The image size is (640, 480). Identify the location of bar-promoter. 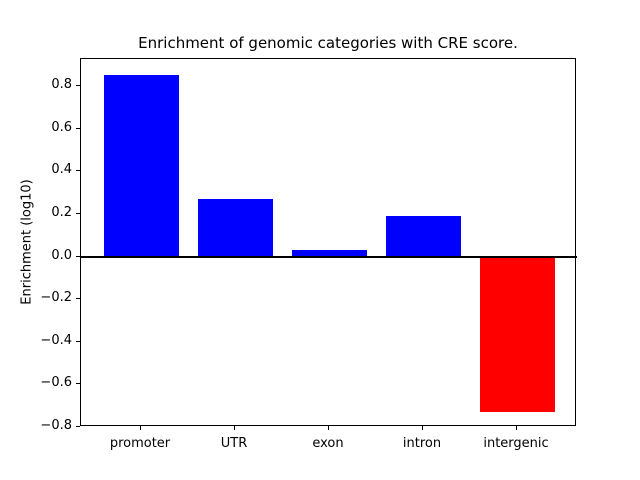
(141, 165).